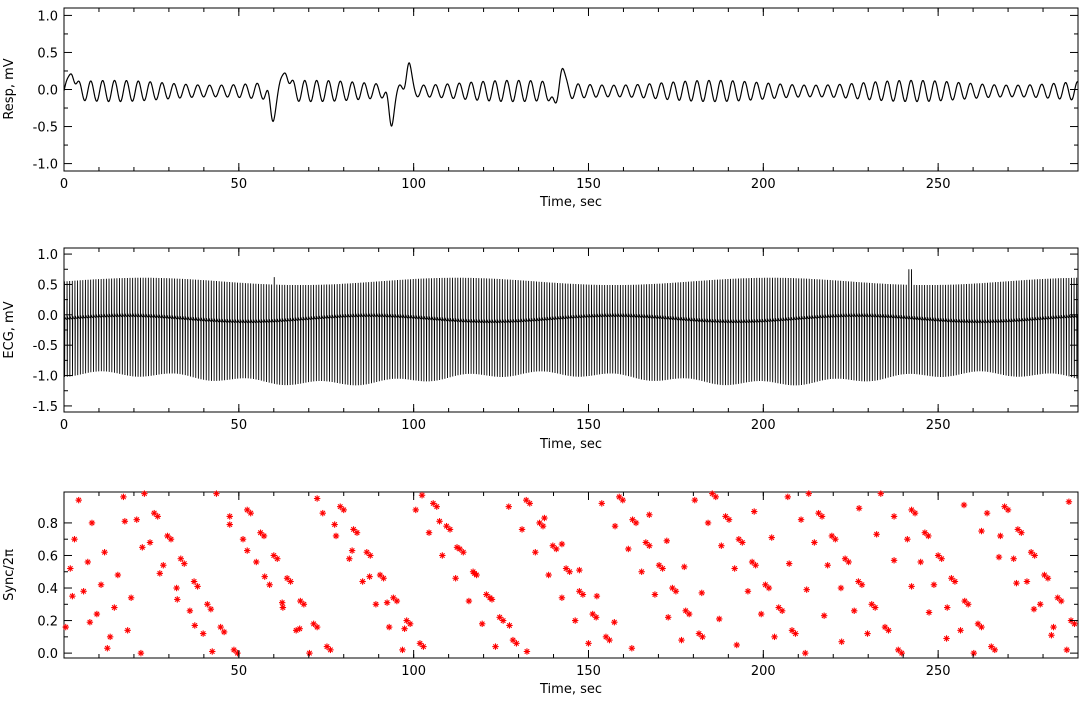  What do you see at coordinates (45, 128) in the screenshot?
I see `resp-y-tick-label: -0.5` at bounding box center [45, 128].